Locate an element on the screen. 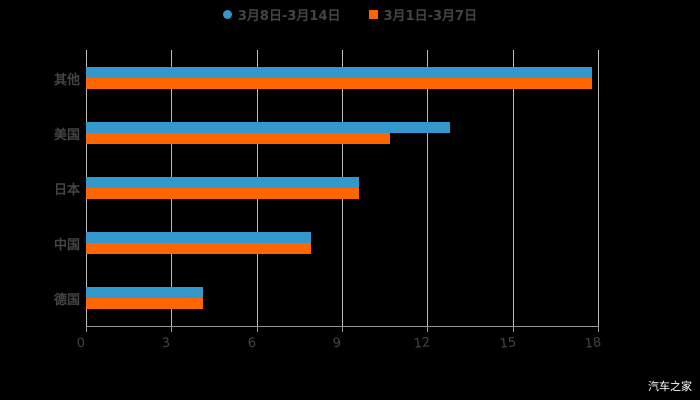  watermark: 汽车之家 is located at coordinates (670, 386).